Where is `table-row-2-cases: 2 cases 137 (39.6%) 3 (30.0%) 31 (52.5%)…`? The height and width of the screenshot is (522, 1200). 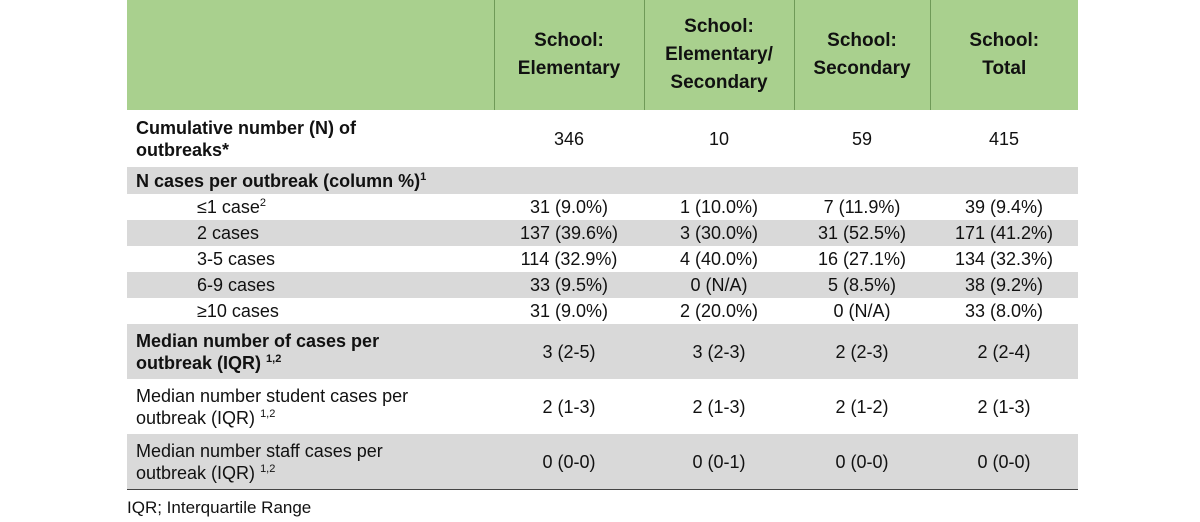 table-row-2-cases: 2 cases 137 (39.6%) 3 (30.0%) 31 (52.5%)… is located at coordinates (602, 233).